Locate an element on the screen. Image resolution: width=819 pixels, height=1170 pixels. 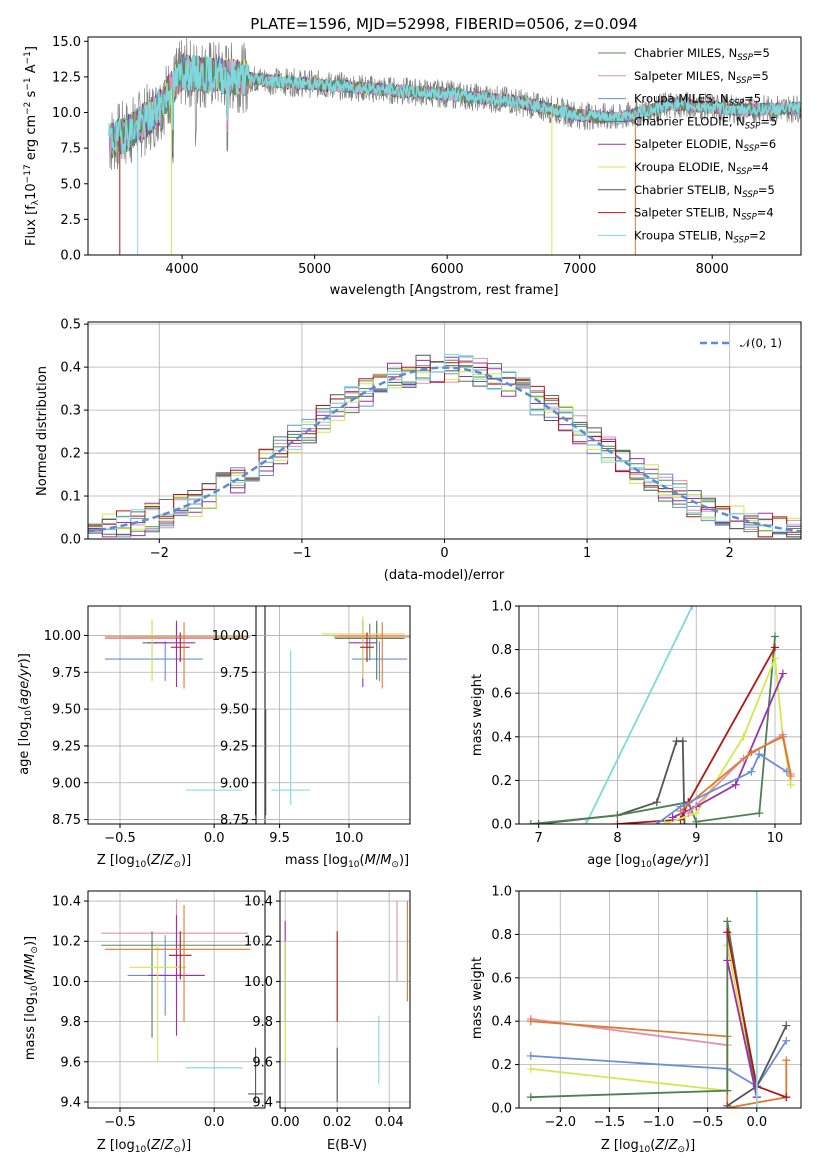
mass-z-axes: −0.5 0.0 9.4 9.6 9.8 10.0 10.2 10.4 is located at coordinates (159, 1010).